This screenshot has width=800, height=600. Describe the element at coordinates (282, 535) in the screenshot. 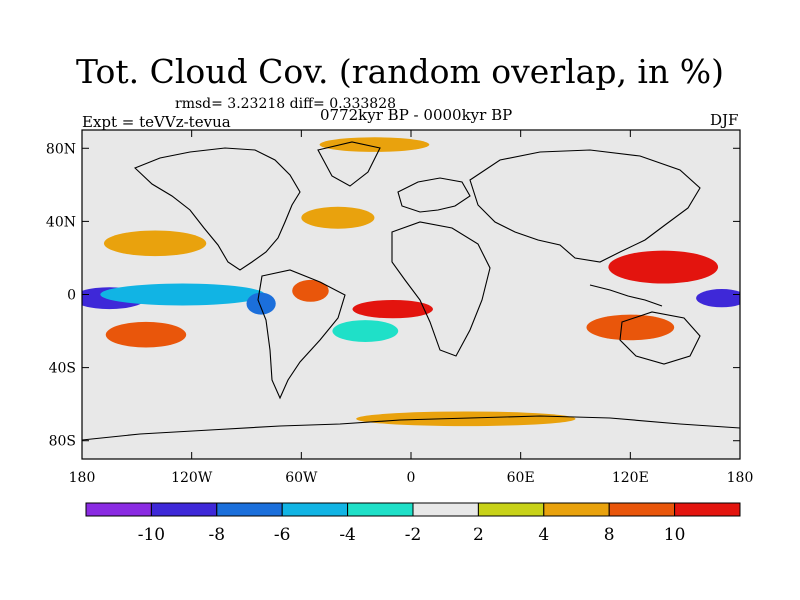

I see `colorbar-label: -6` at that location.